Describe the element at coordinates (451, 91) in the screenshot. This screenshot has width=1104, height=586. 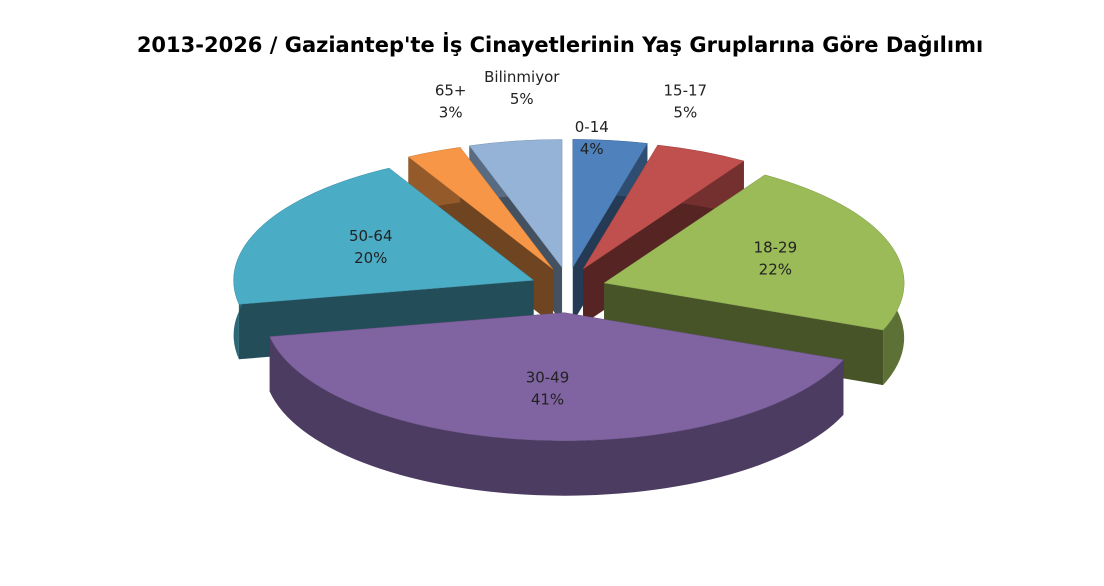
I see `slice-label: 65+` at that location.